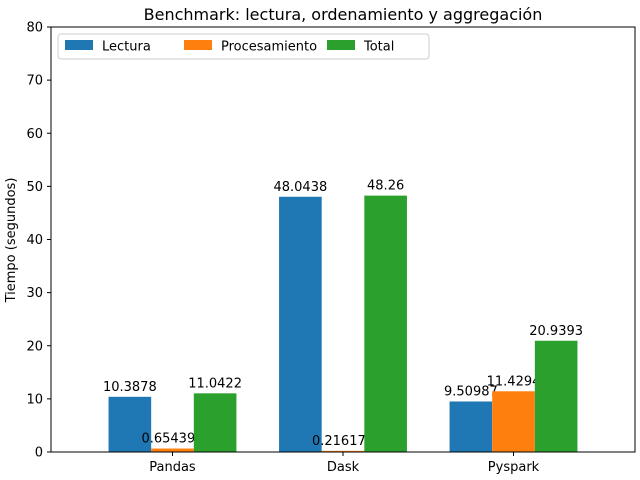 The height and width of the screenshot is (480, 640). I want to click on legend-label: Lectura, so click(126, 47).